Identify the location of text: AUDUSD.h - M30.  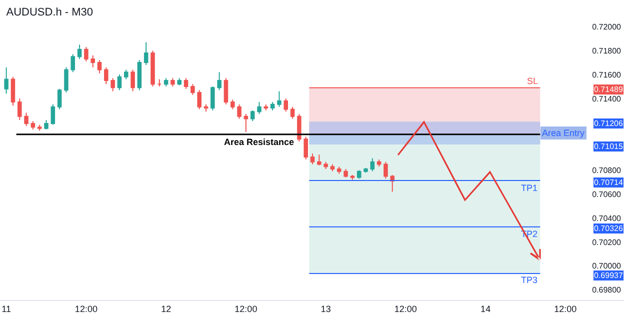
(50, 12).